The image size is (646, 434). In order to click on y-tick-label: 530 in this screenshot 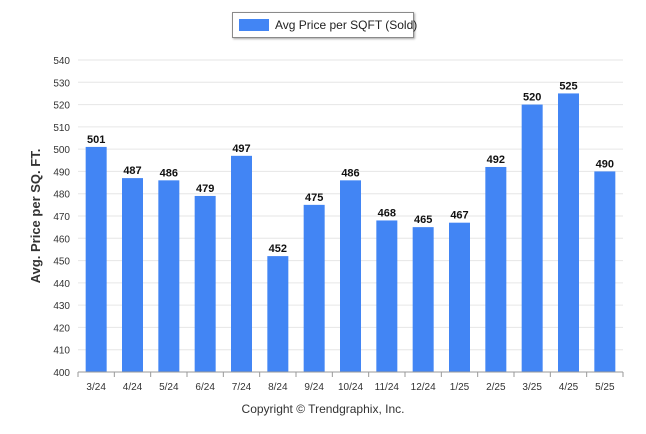, I will do `click(61, 83)`.